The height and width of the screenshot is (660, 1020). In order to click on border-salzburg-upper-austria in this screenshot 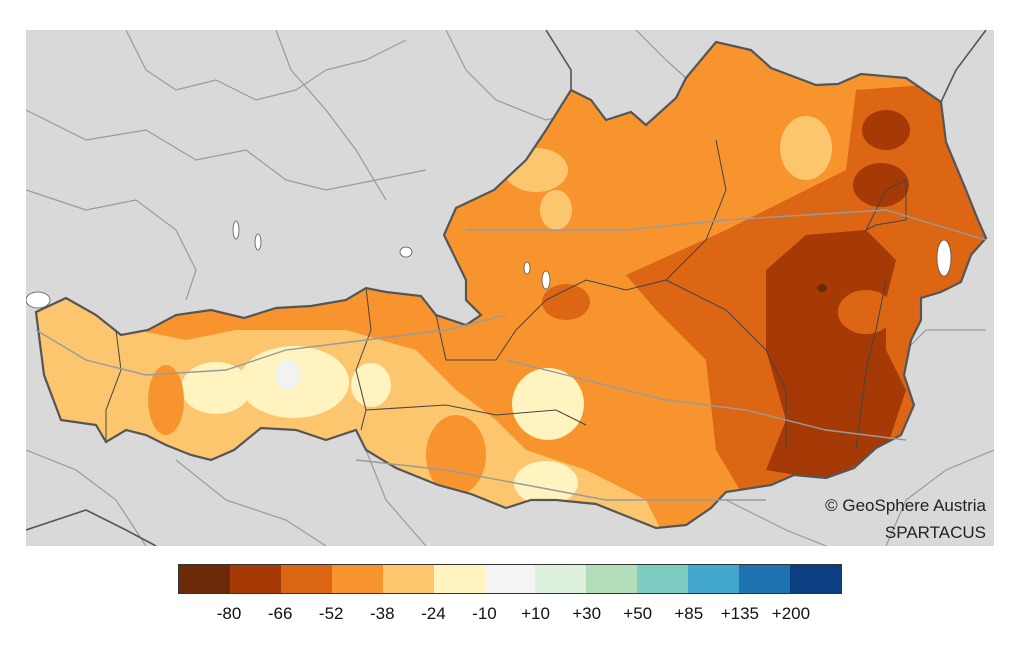, I will do `click(491, 330)`.